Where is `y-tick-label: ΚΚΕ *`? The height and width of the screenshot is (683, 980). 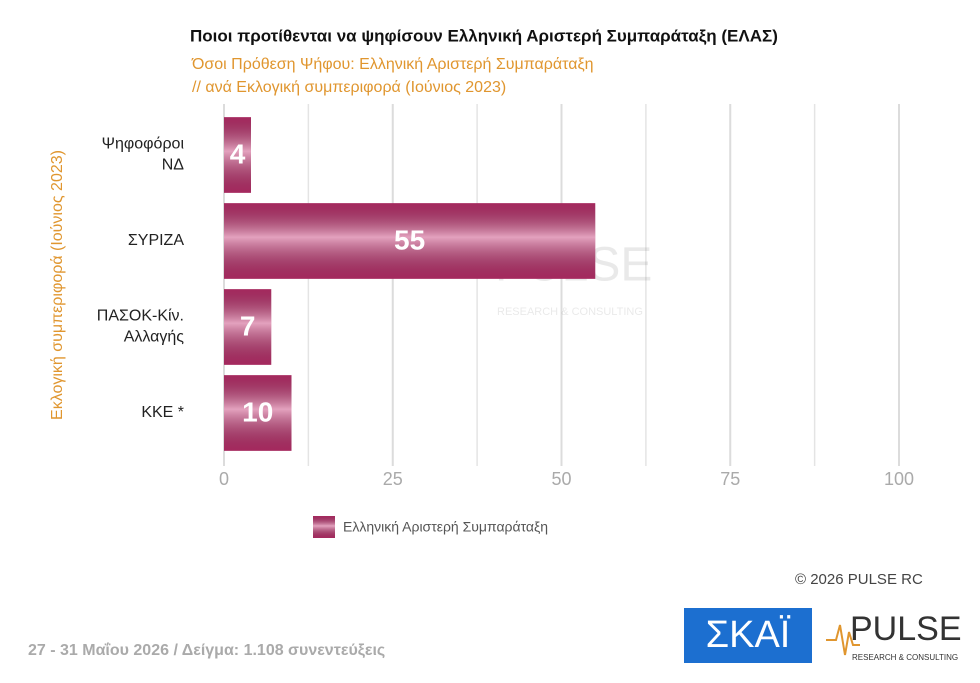 y-tick-label: ΚΚΕ * is located at coordinates (162, 412).